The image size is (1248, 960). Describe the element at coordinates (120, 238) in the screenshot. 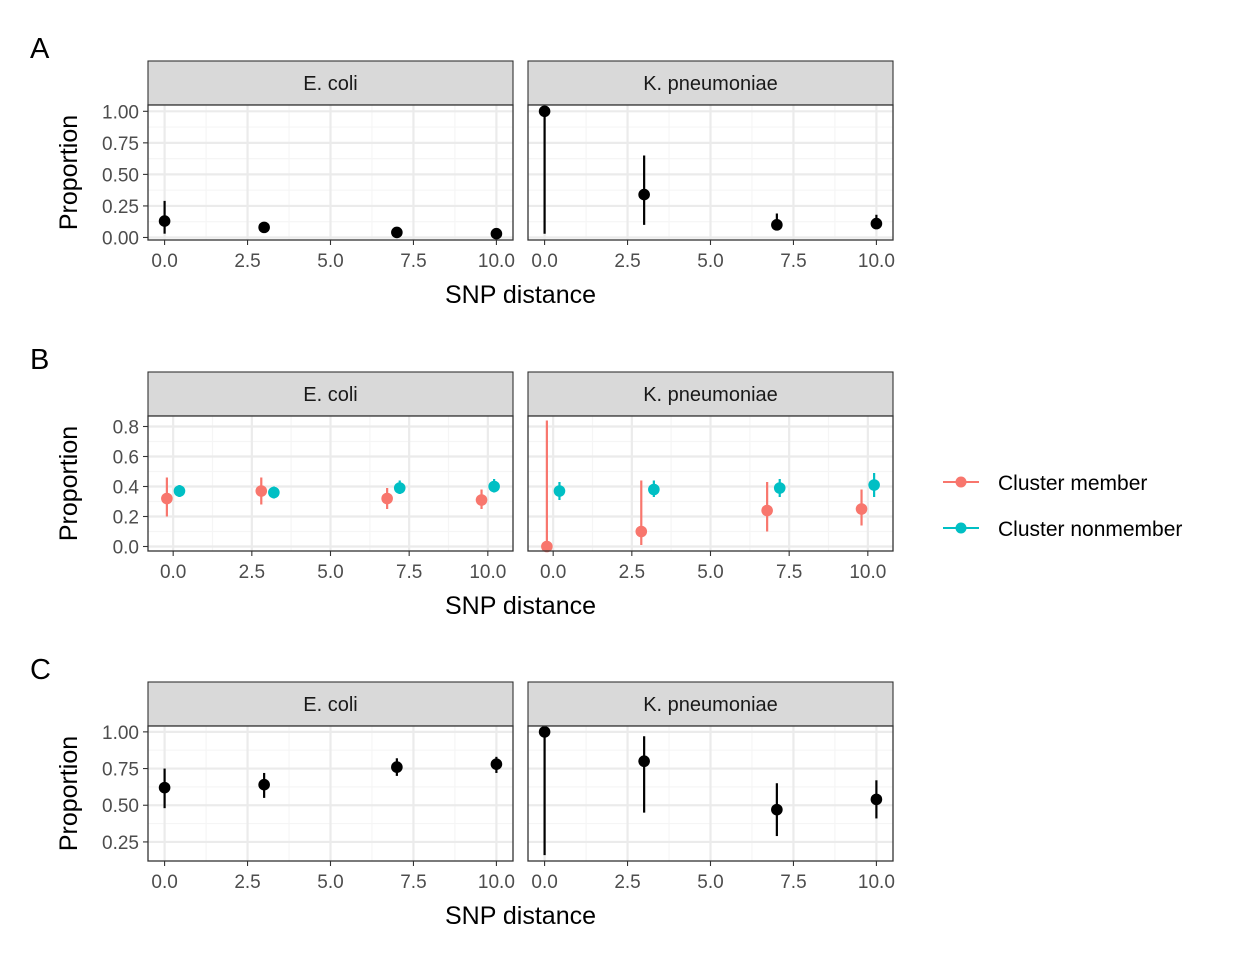

I see `y-tick-label: 0.00` at that location.